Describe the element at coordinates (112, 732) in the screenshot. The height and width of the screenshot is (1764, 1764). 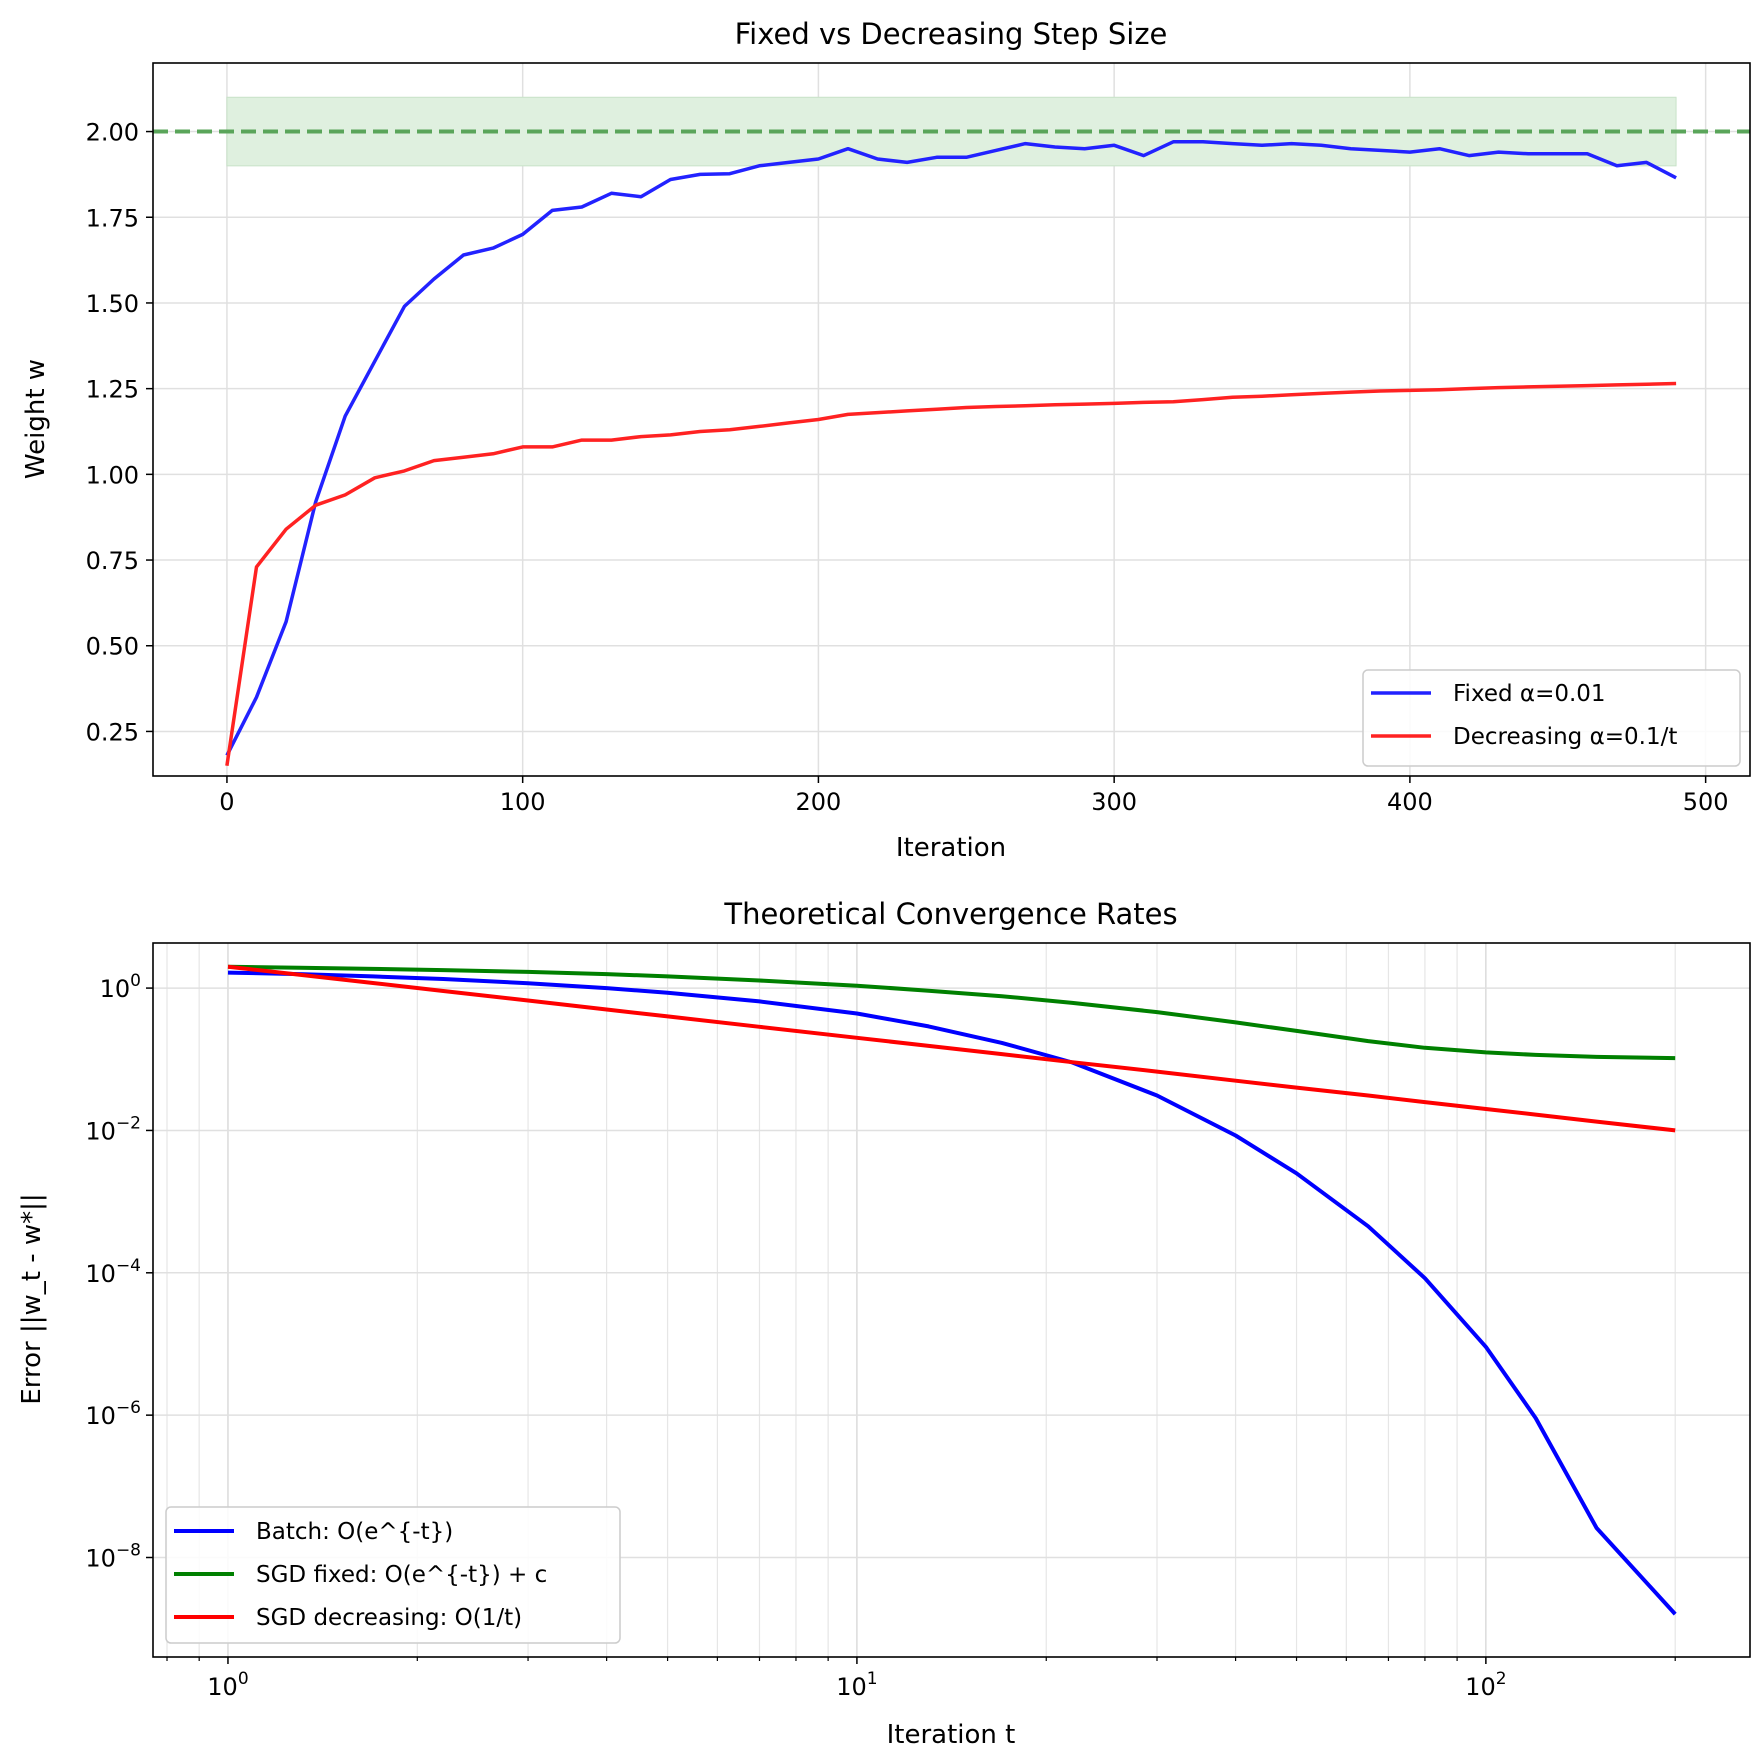
I see `chart1-ytick-label-0: 0.25` at that location.